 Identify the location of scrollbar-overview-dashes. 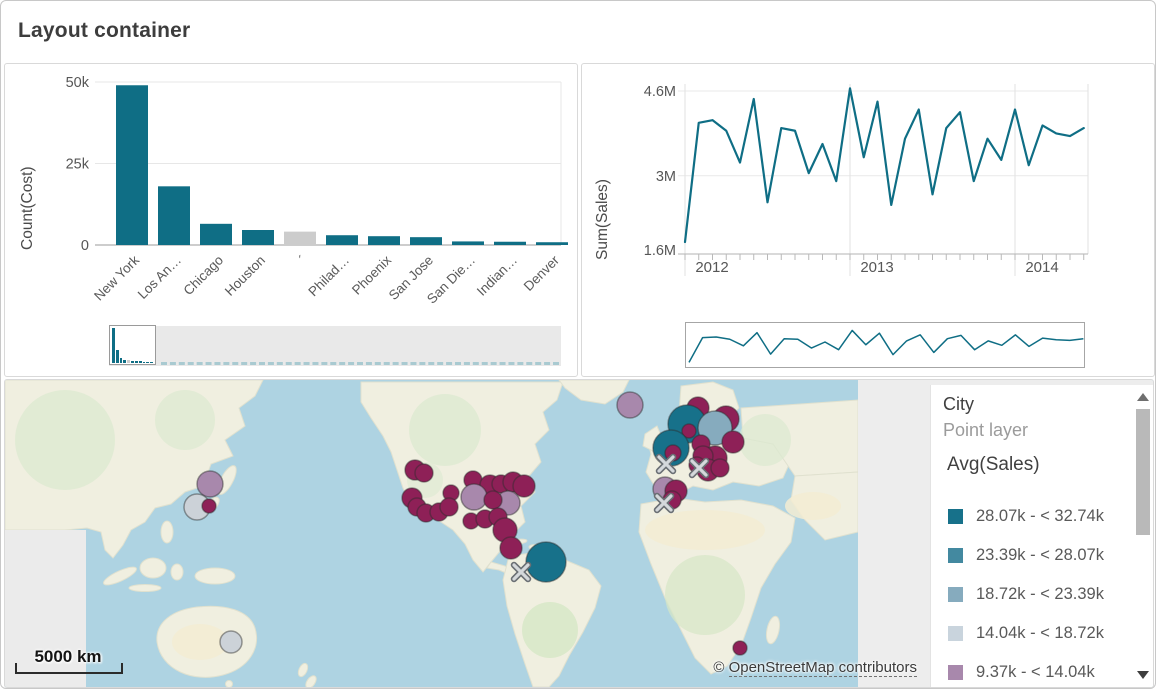
(360, 363).